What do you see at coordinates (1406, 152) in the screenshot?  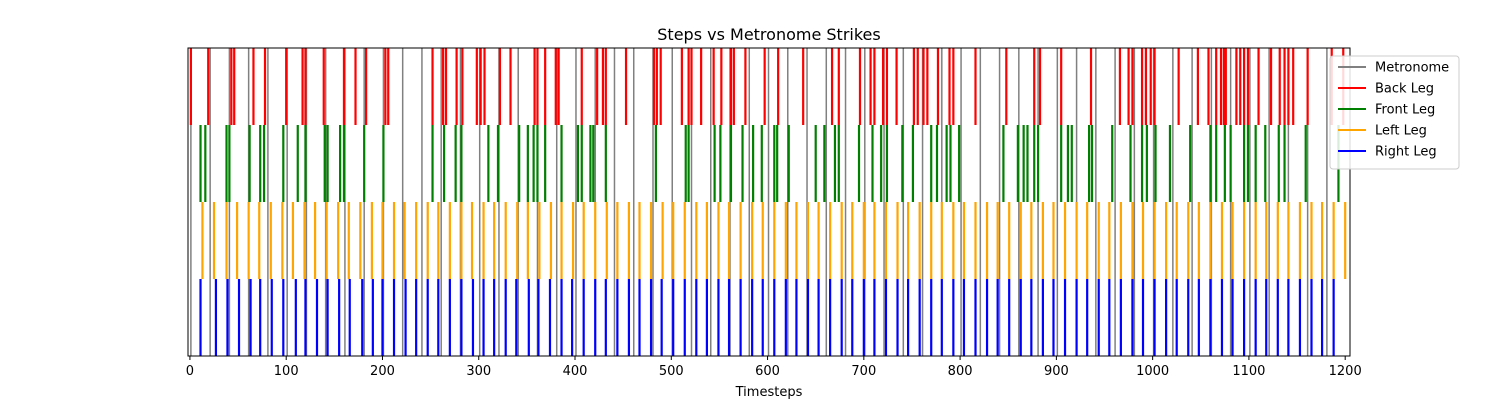 I see `legend-label-right-leg: Right Leg` at bounding box center [1406, 152].